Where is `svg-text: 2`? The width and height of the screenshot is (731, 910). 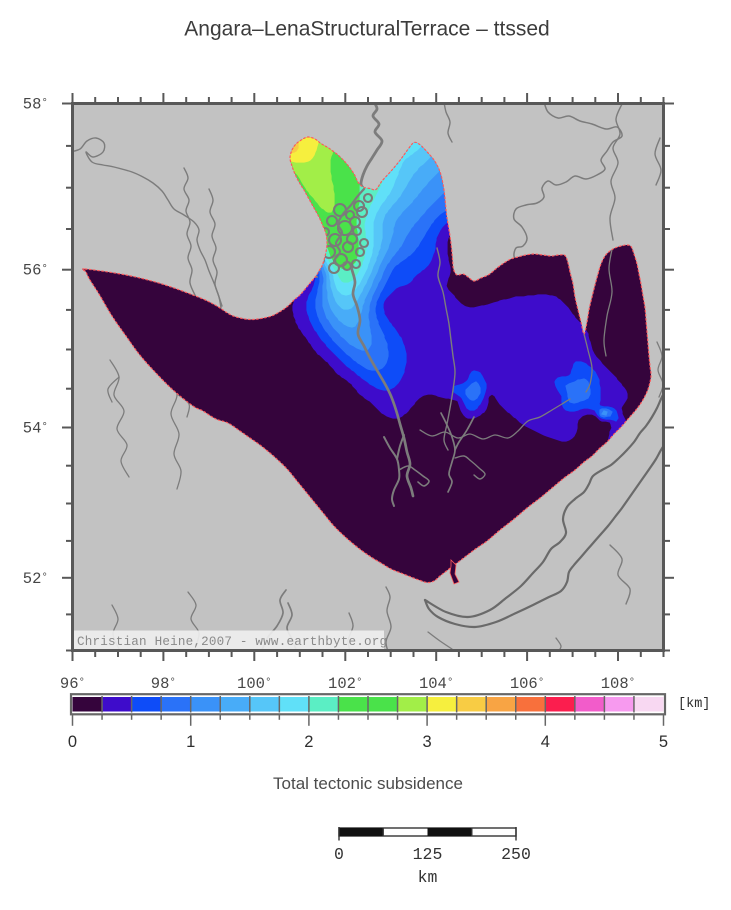 svg-text: 2 is located at coordinates (308, 742).